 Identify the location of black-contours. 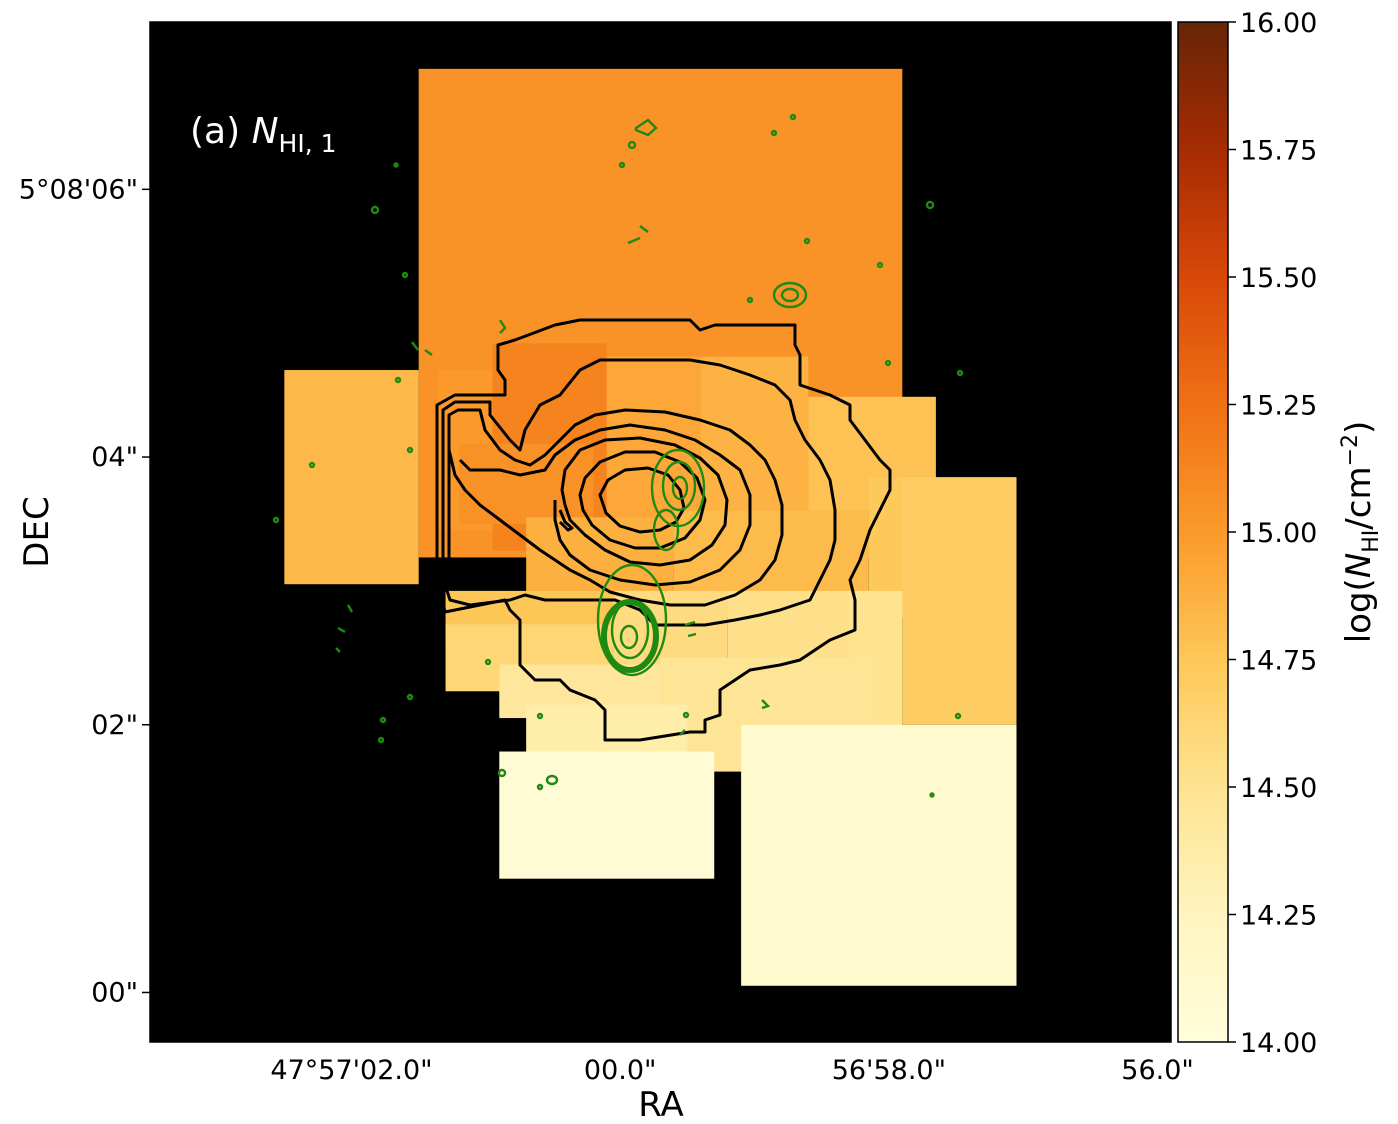
(663, 530).